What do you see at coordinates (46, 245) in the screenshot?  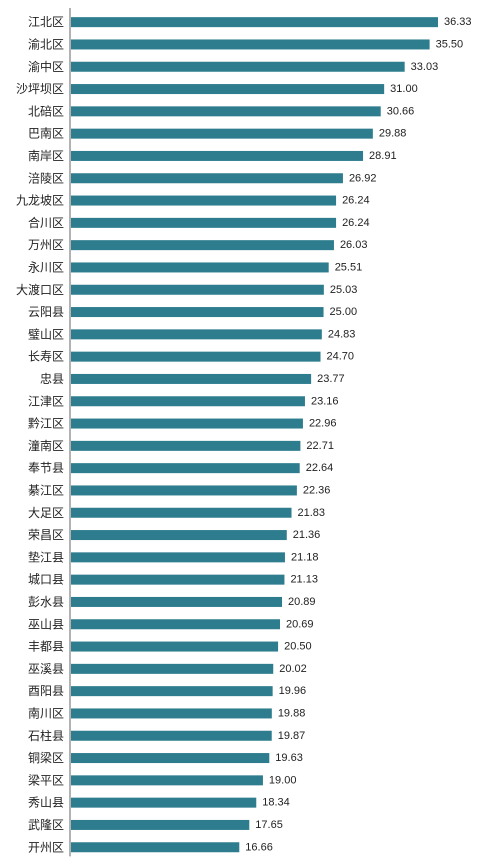 I see `category-label: 万州区` at bounding box center [46, 245].